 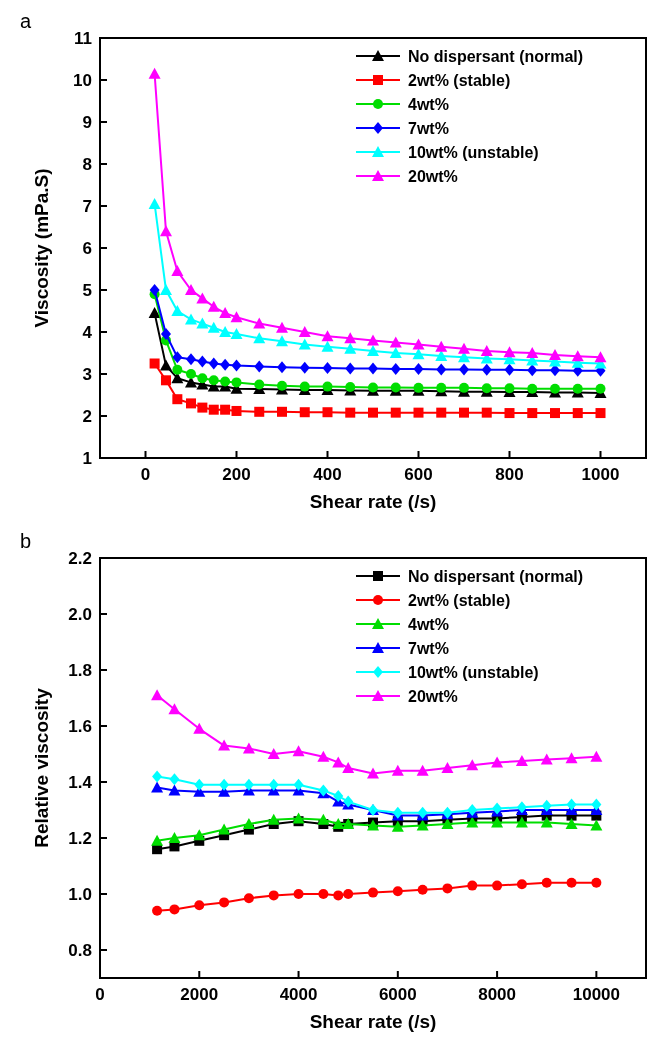 What do you see at coordinates (26, 541) in the screenshot?
I see `chart-title: b` at bounding box center [26, 541].